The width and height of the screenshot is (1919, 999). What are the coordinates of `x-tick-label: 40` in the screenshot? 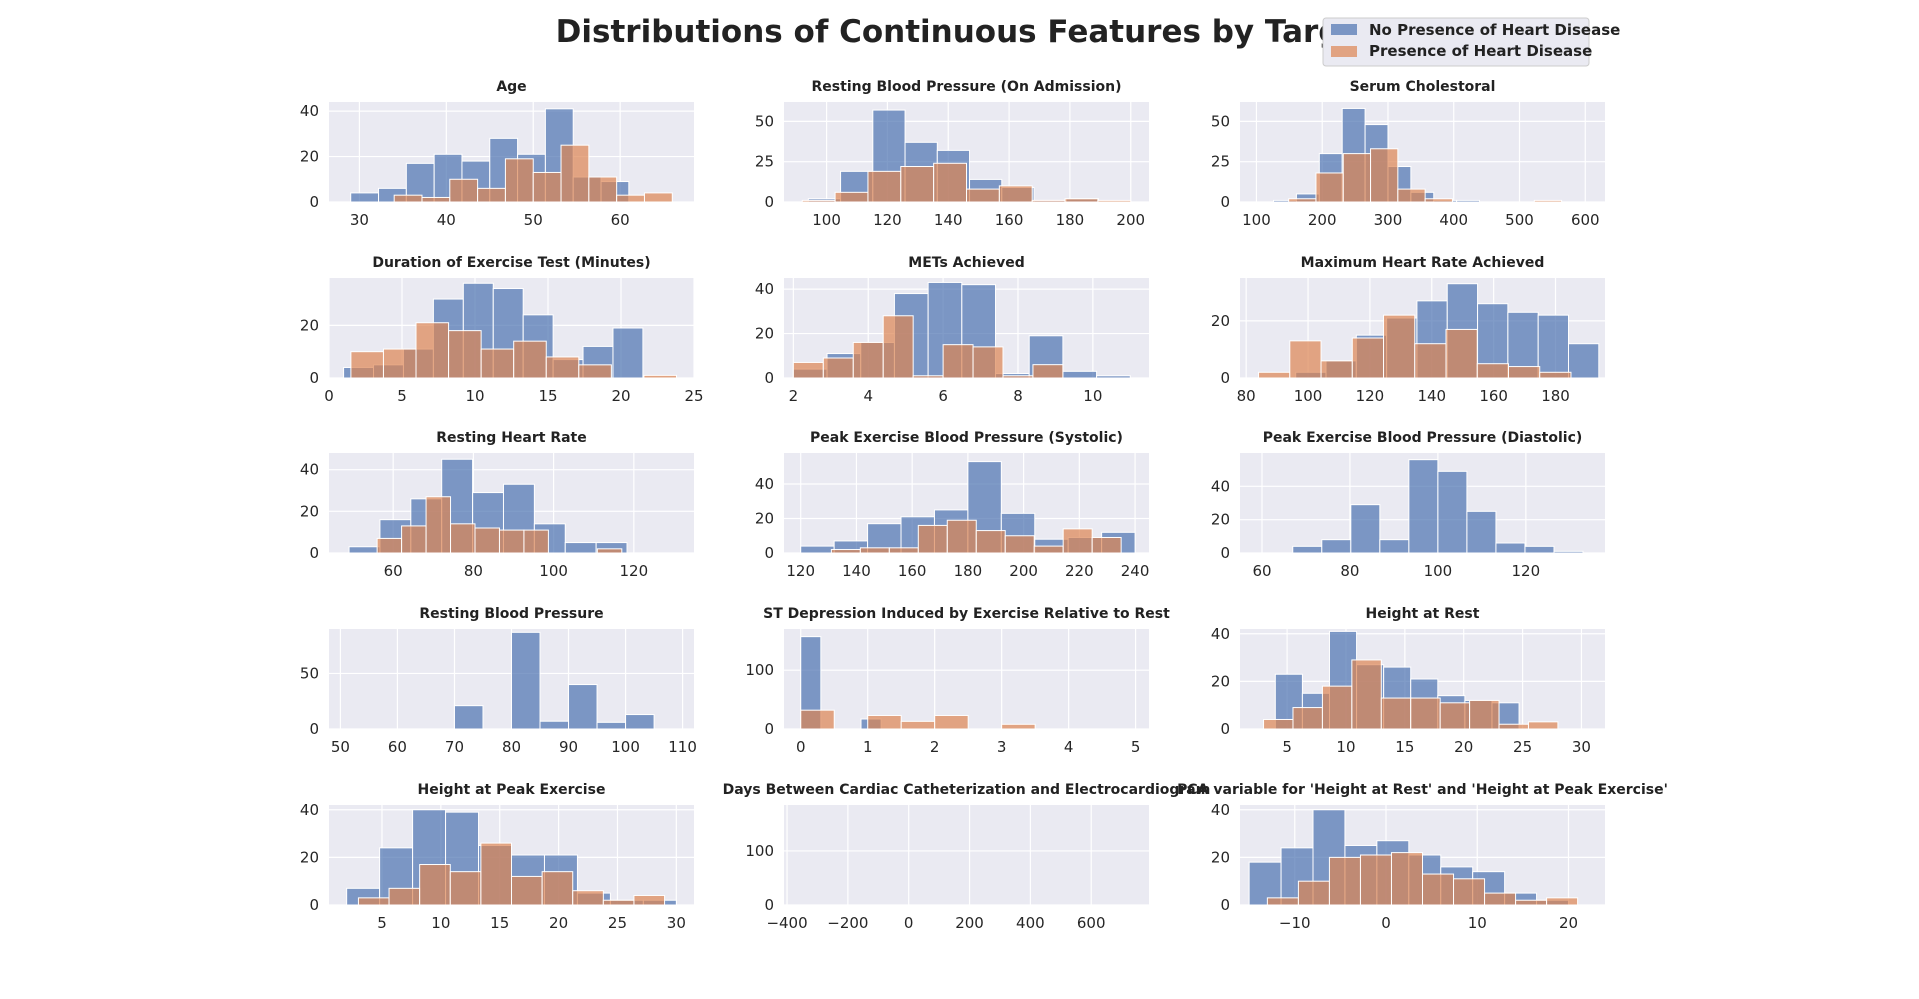 It's located at (446, 220).